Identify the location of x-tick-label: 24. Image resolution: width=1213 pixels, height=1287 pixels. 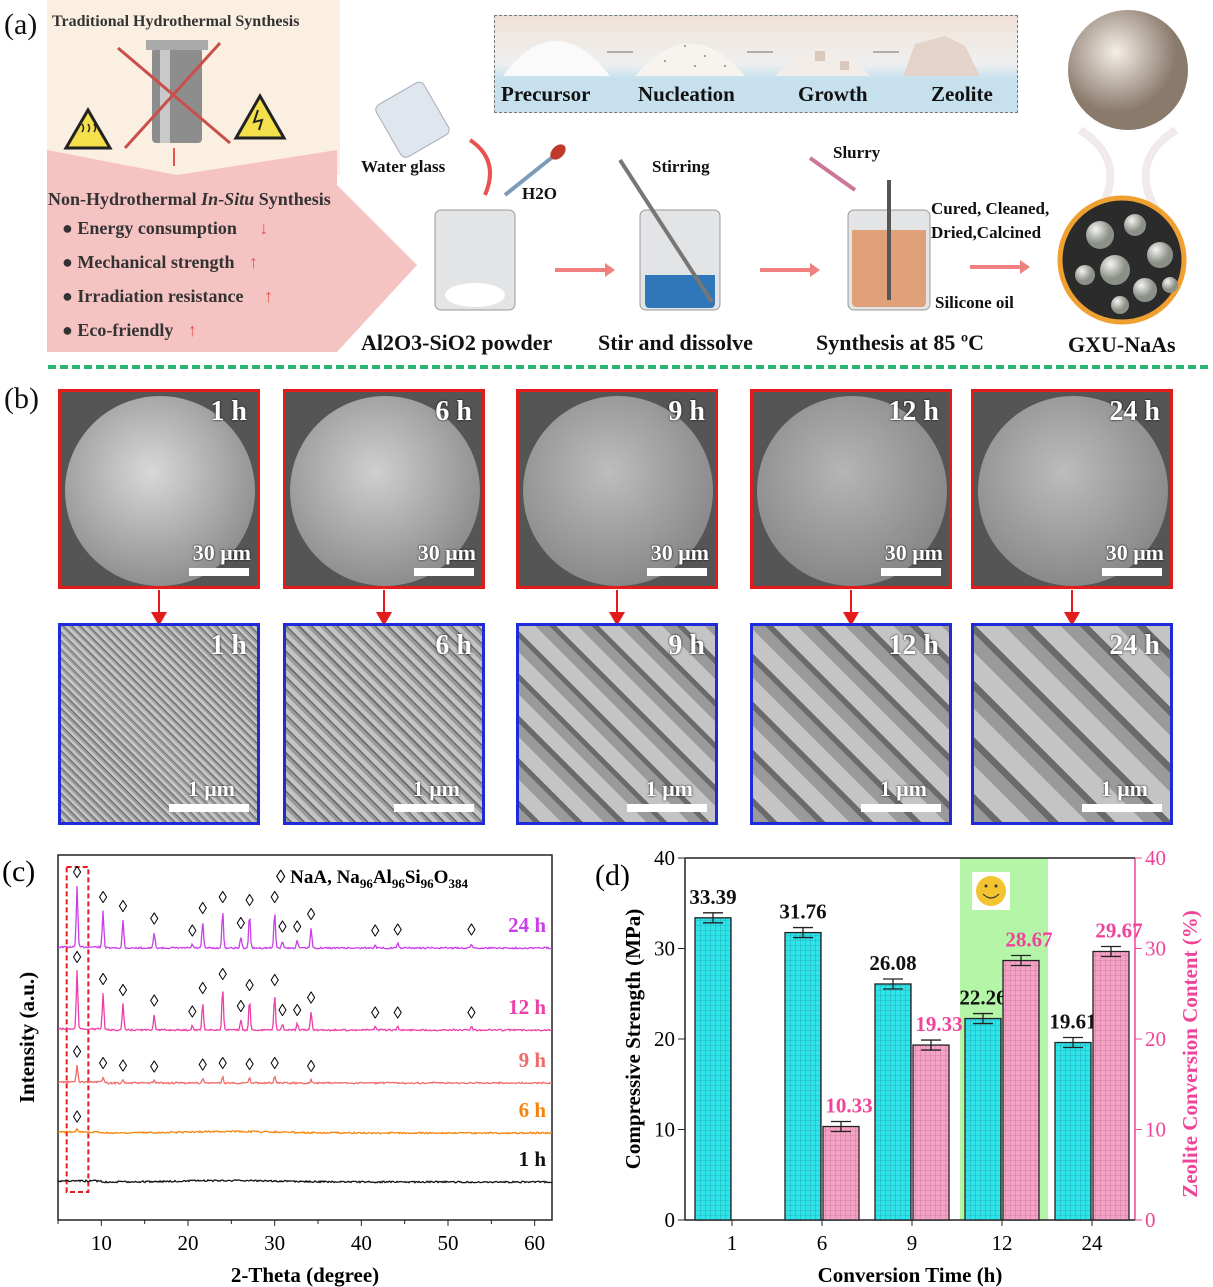
(1093, 1243).